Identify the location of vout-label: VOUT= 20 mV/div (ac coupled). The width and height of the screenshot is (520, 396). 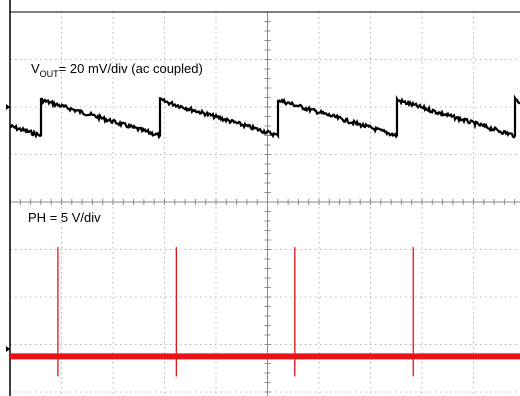
(117, 70).